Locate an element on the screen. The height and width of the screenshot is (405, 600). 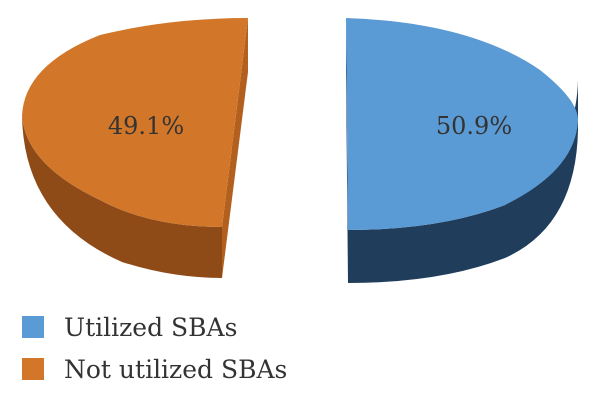
slice-utilized-cut-face is located at coordinates (347, 150).